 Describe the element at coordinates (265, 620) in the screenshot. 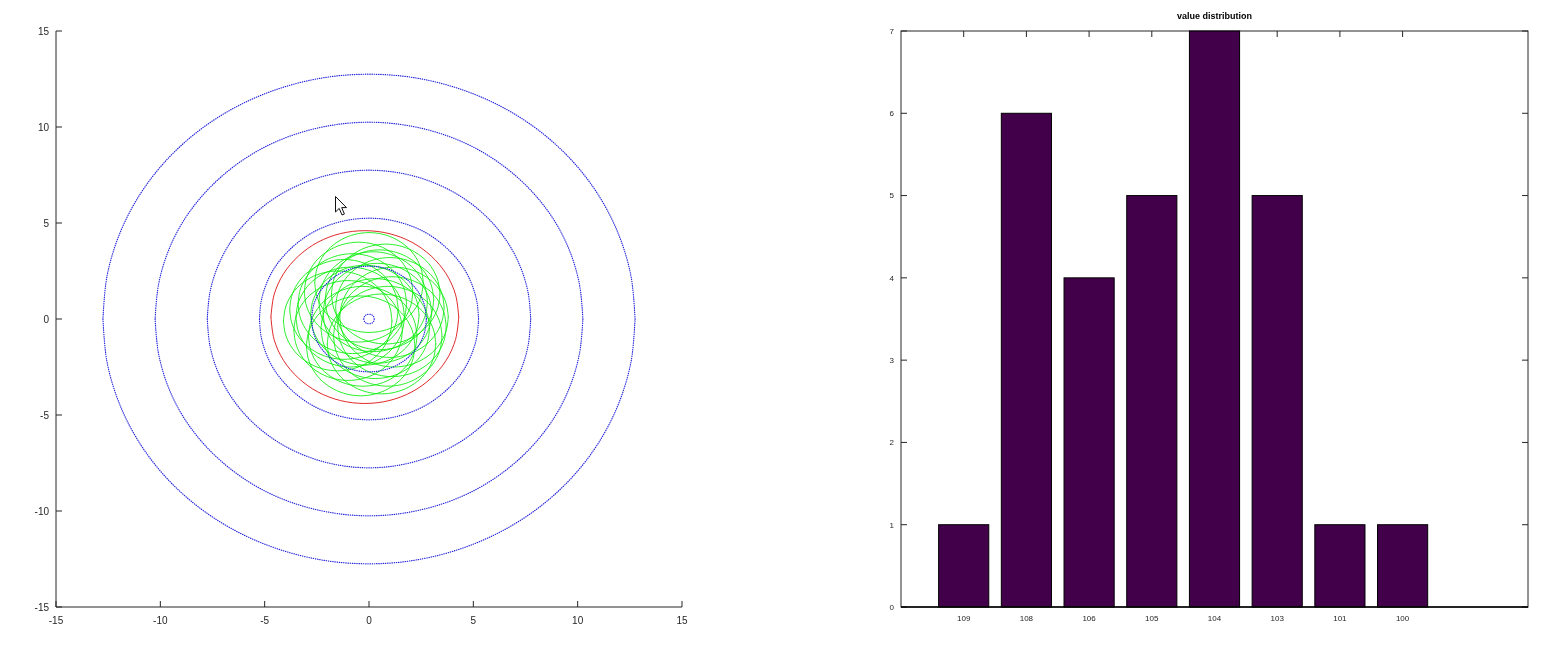

I see `x-tick-label: -5` at that location.